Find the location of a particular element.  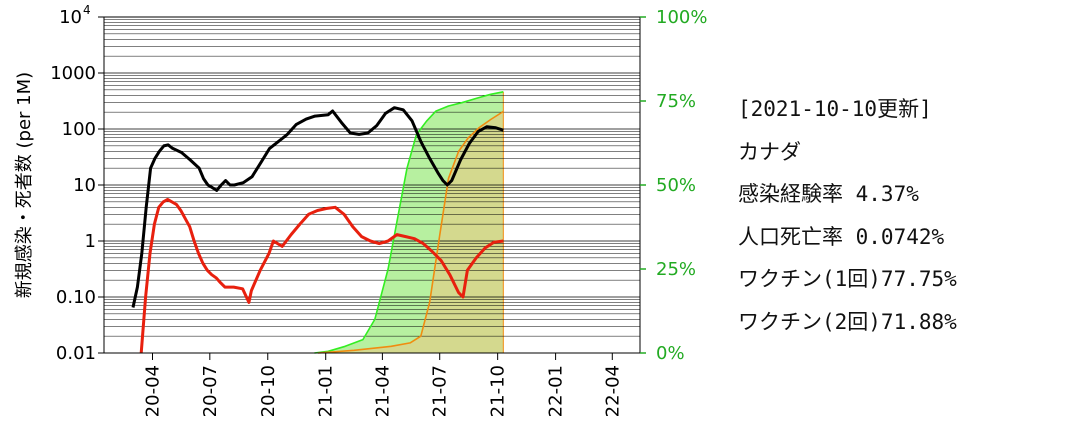

vaccine_1-line is located at coordinates (409, 222).